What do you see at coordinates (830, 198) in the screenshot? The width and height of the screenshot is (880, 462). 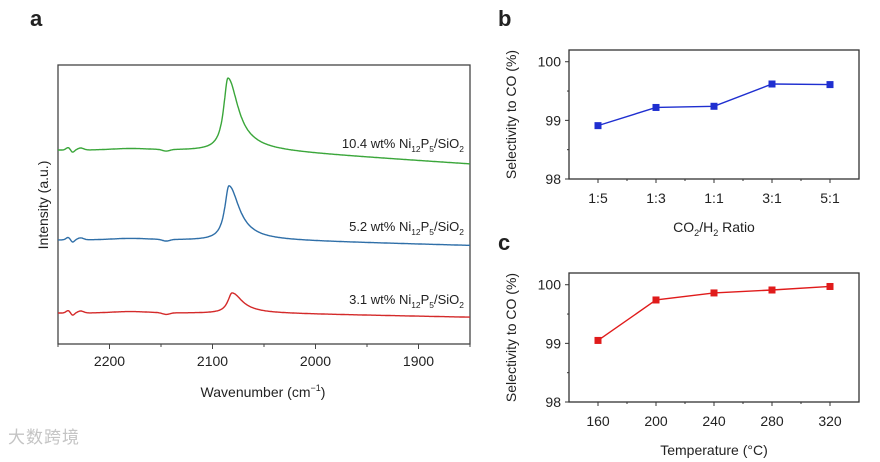 I see `x-tick-label-b: 5:1` at bounding box center [830, 198].